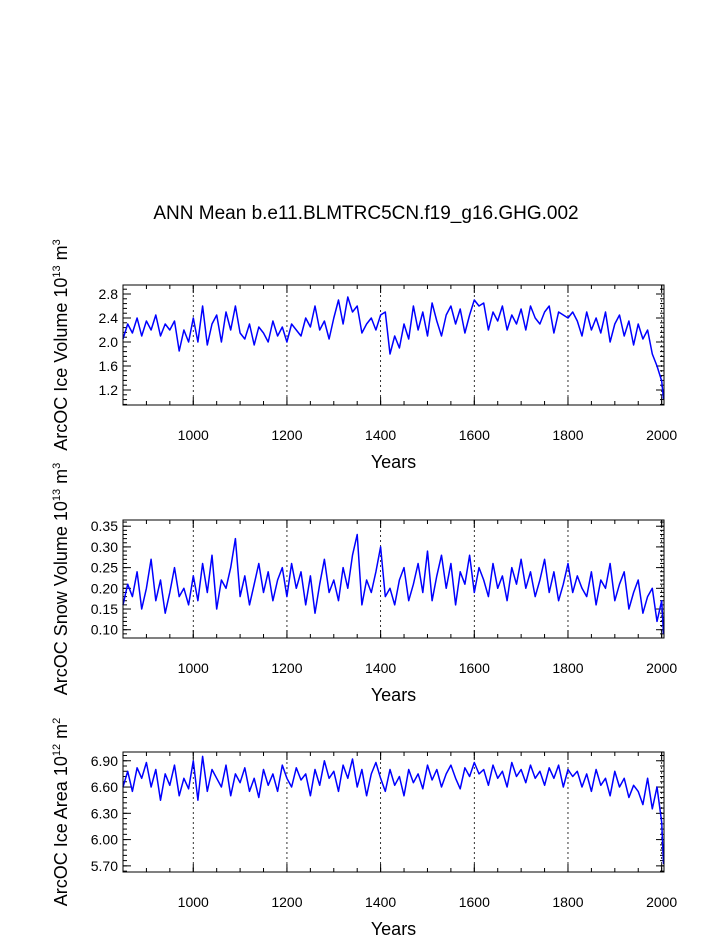 Image resolution: width=723 pixels, height=935 pixels. Describe the element at coordinates (104, 866) in the screenshot. I see `y-tick-label: 5.70` at that location.